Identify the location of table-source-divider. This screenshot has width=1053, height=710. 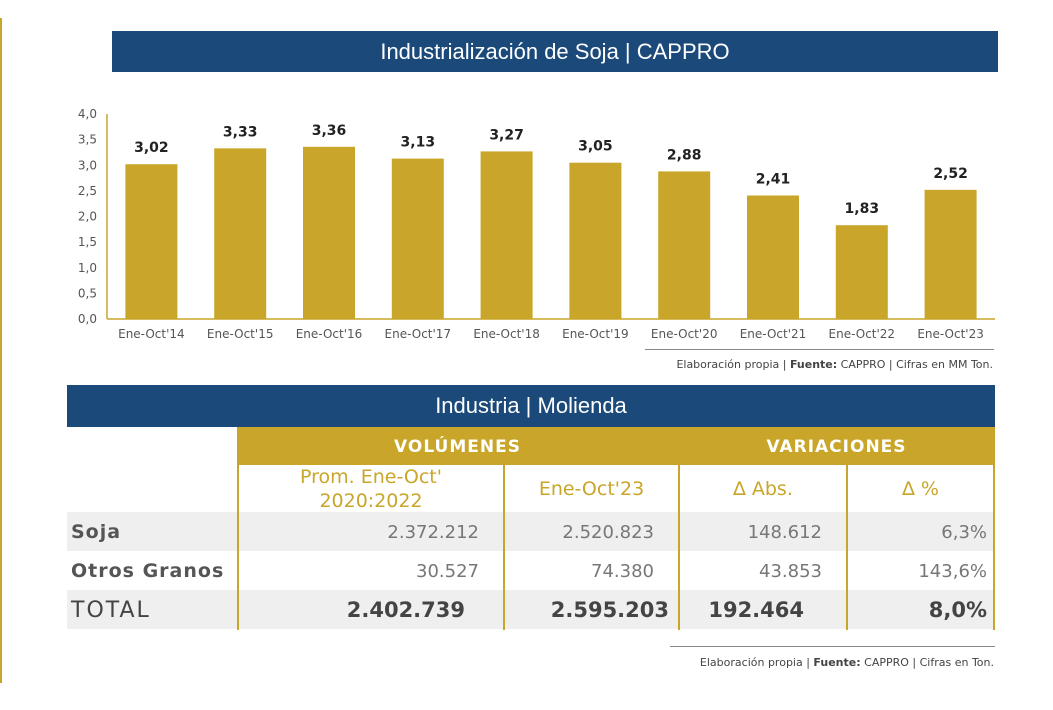
(832, 646).